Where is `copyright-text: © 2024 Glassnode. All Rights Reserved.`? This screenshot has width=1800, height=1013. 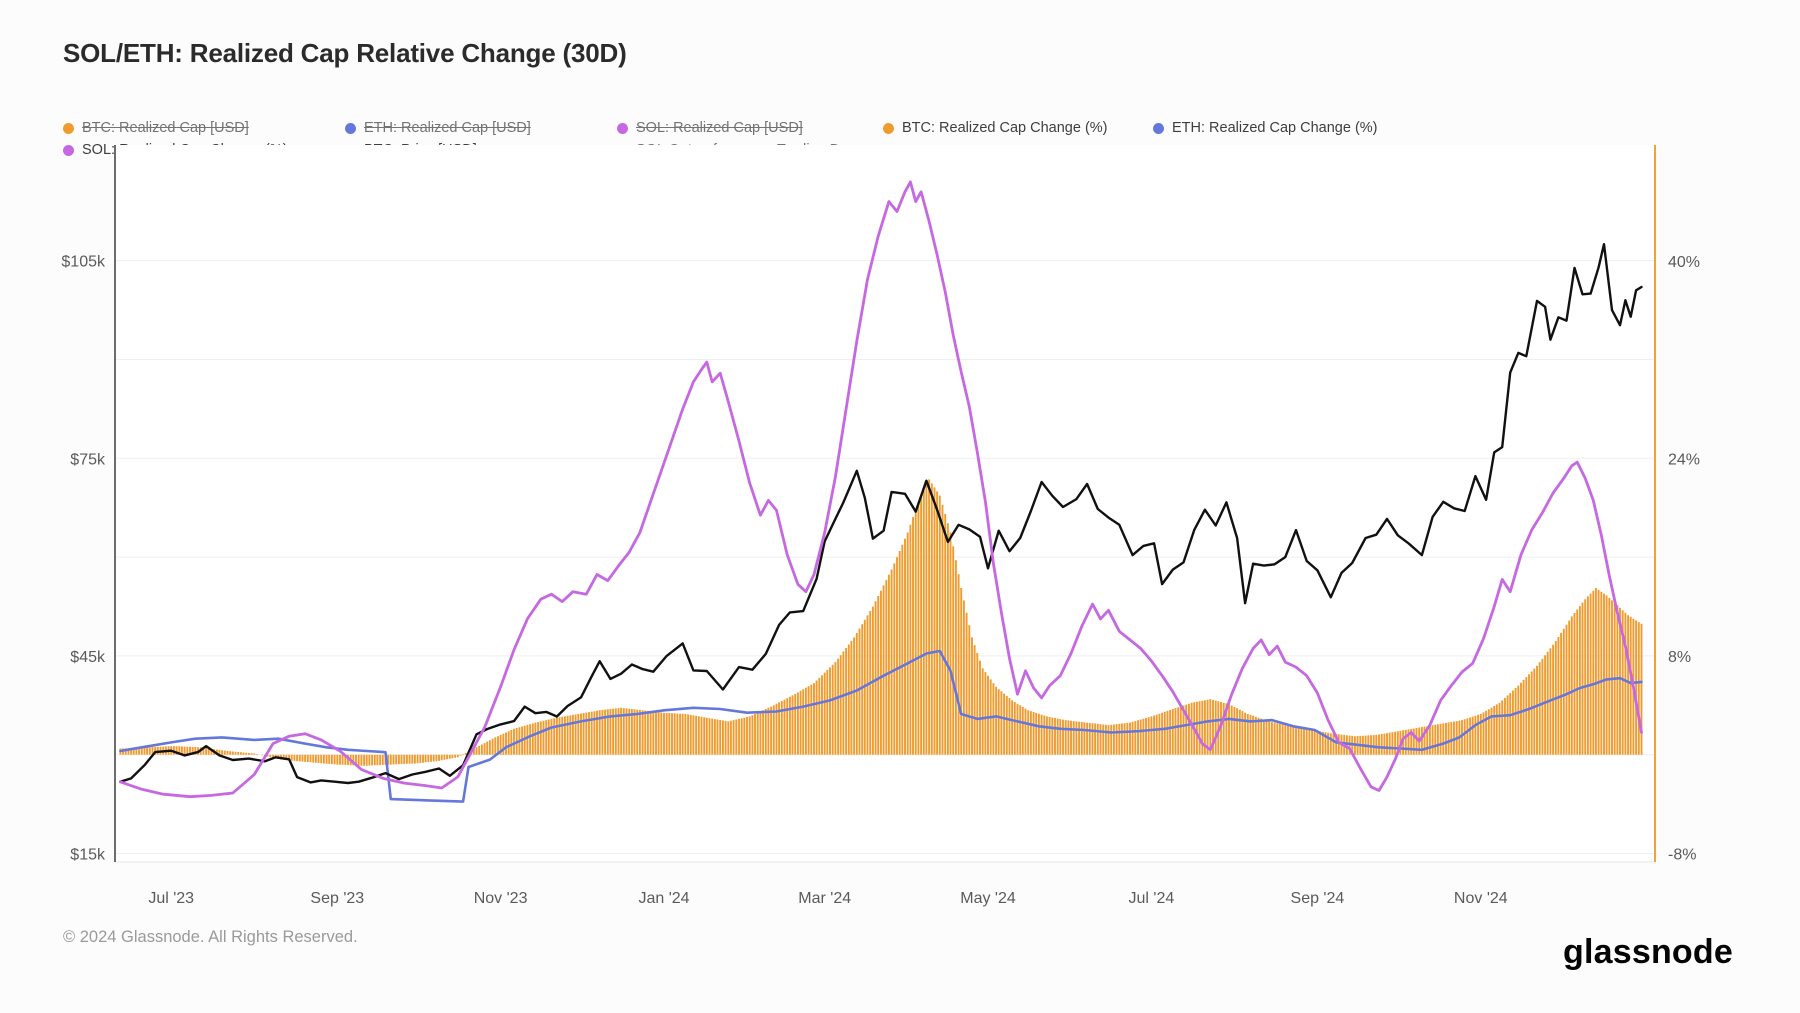
copyright-text: © 2024 Glassnode. All Rights Reserved. is located at coordinates (210, 937).